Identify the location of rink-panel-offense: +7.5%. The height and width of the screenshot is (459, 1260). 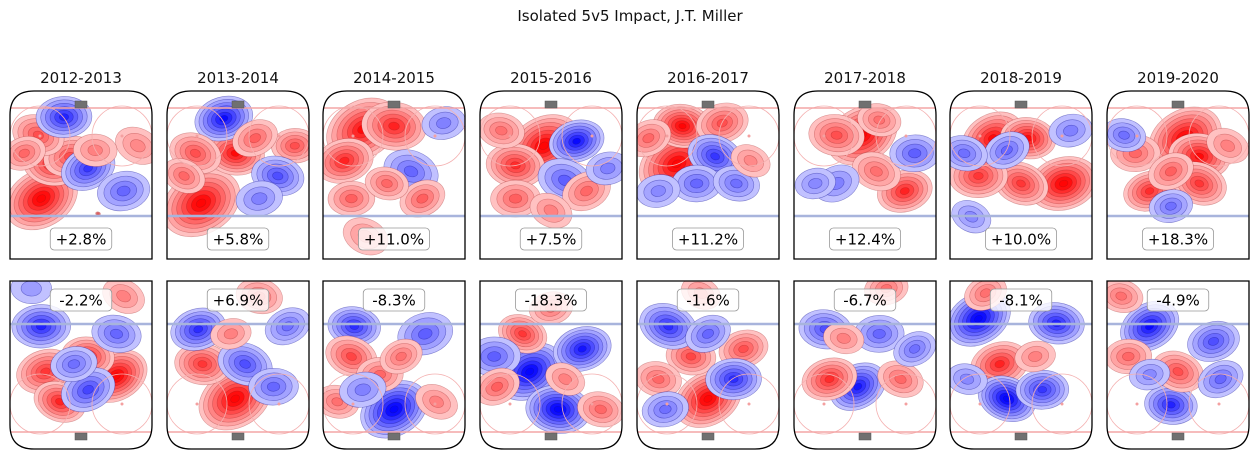
(551, 175).